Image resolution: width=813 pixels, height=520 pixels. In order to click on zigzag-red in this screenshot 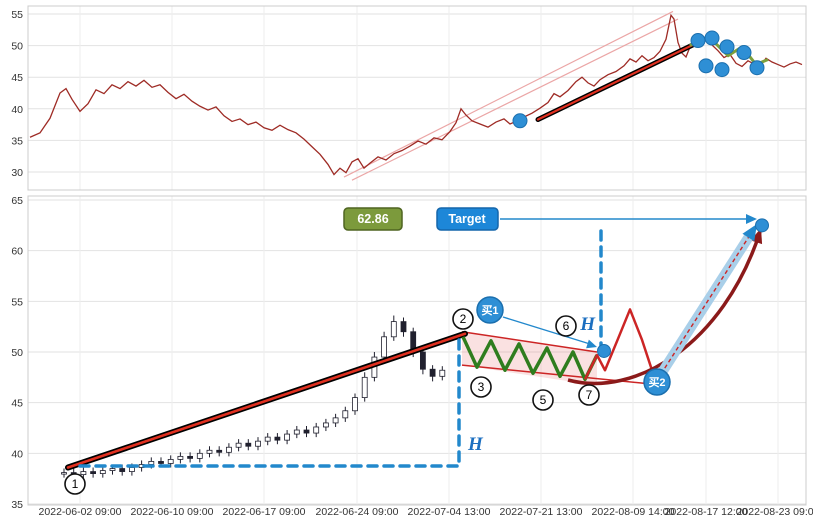, I will do `click(619, 344)`.